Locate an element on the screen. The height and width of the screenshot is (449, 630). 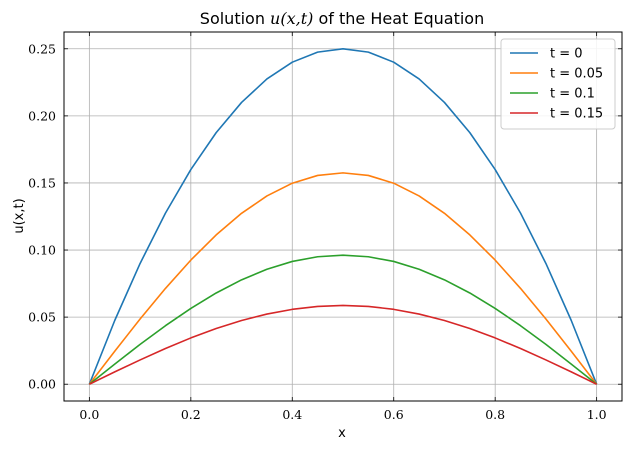
y-tick-label: 0.05 is located at coordinates (42, 317).